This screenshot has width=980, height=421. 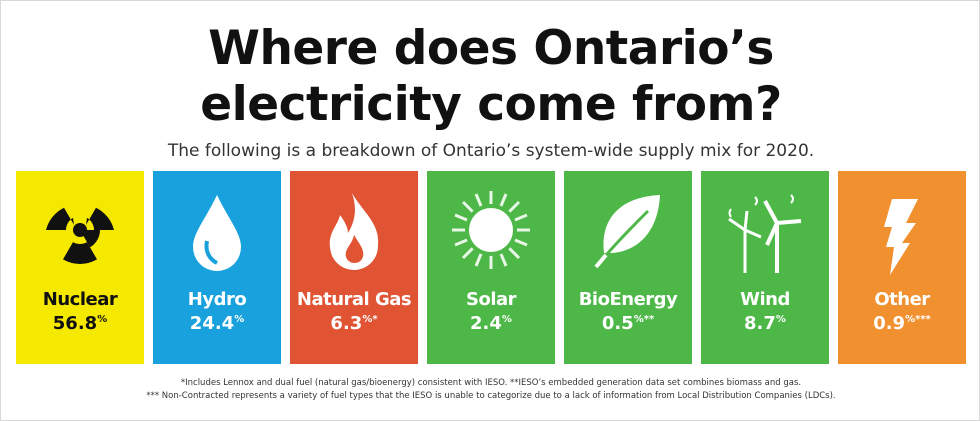 I want to click on tile-name: Nuclear, so click(x=80, y=299).